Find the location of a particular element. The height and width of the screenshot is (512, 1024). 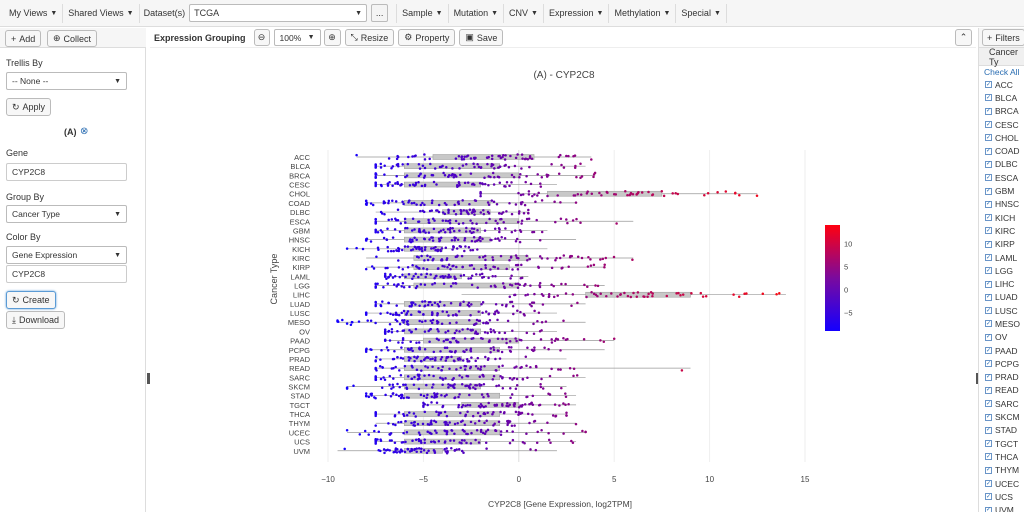

left-splitter-handle is located at coordinates (148, 378).